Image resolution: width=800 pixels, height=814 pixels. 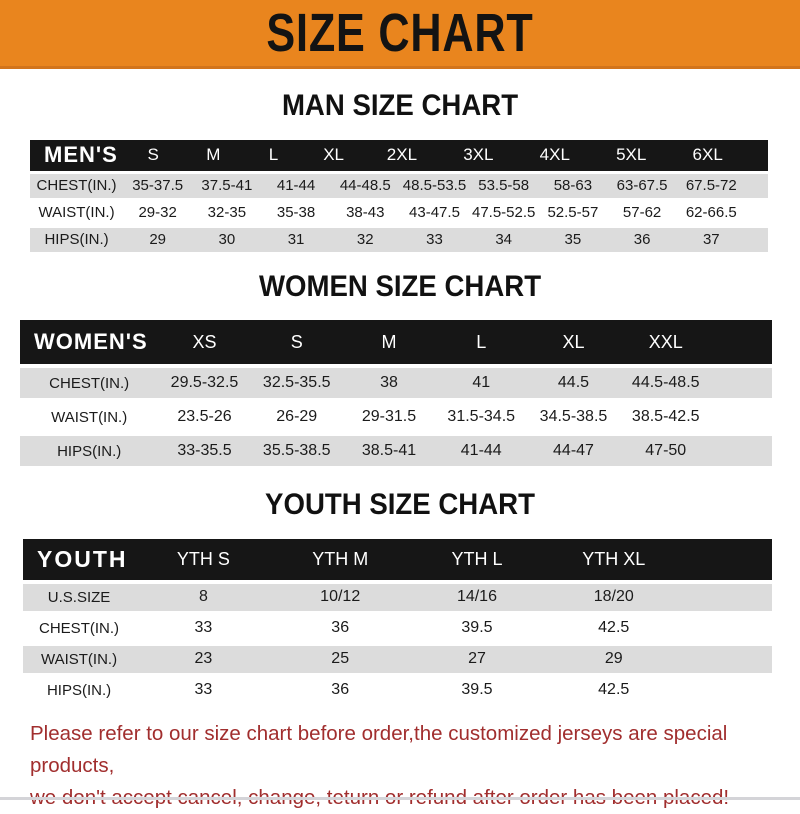 What do you see at coordinates (573, 450) in the screenshot?
I see `table-cell: 44-47` at bounding box center [573, 450].